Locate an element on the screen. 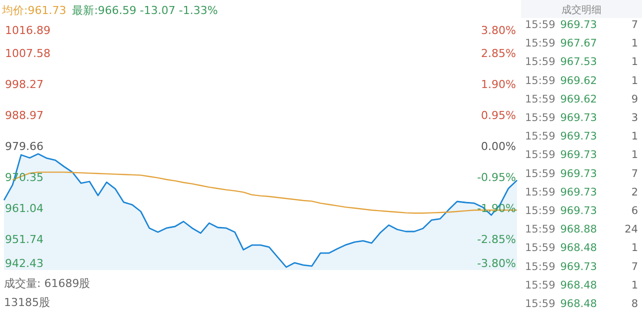 The width and height of the screenshot is (642, 324). text: 6 is located at coordinates (634, 211).